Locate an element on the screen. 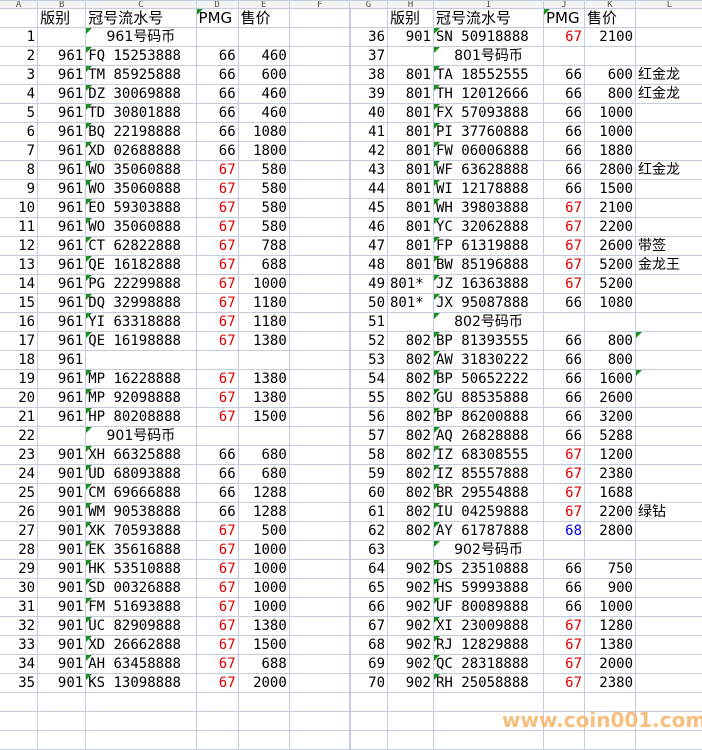 The width and height of the screenshot is (702, 750). price-cell: 1080 is located at coordinates (263, 132).